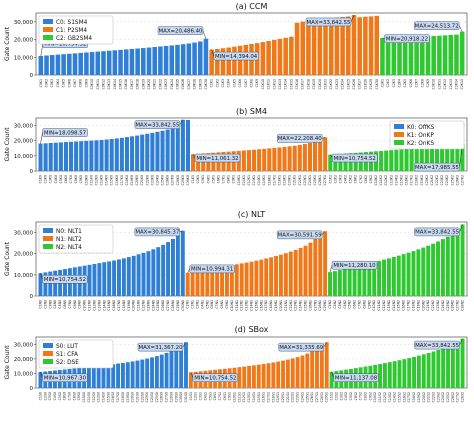 The image size is (474, 437). Describe the element at coordinates (234, 179) in the screenshot. I see `x-tick-label: C9K1` at that location.